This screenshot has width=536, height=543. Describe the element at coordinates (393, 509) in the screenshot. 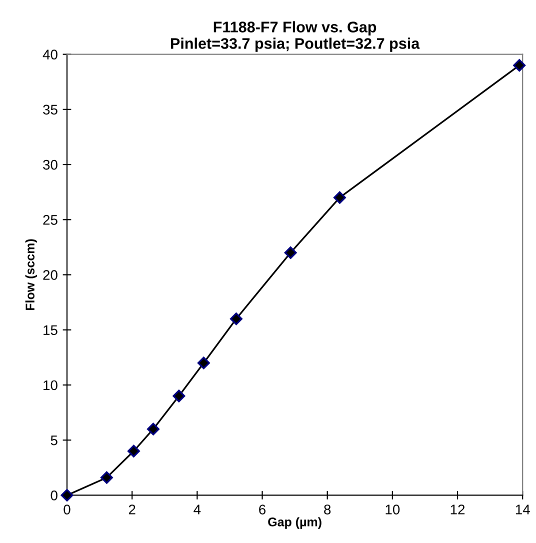

I see `x-tick-label: 10` at that location.